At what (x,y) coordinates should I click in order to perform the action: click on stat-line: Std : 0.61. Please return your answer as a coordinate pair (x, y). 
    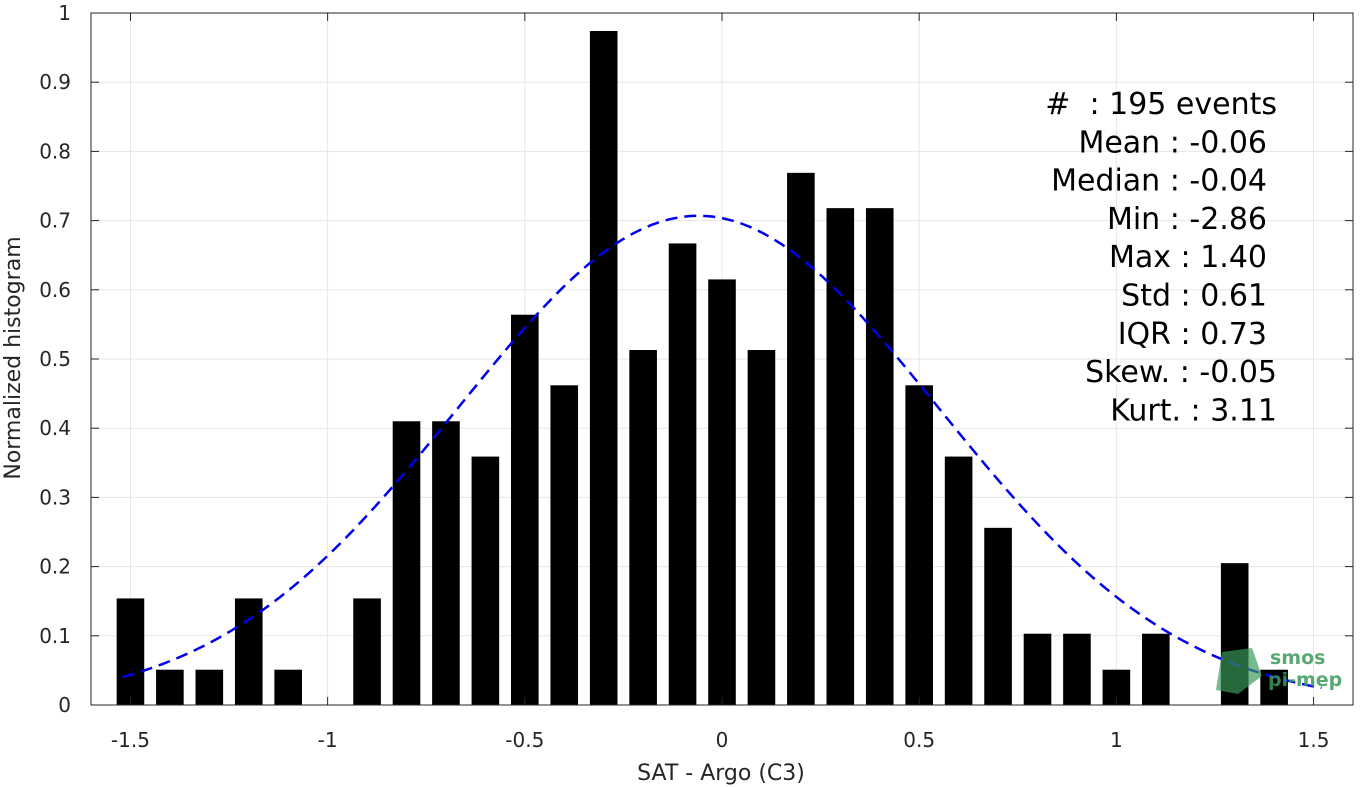
    Looking at the image, I should click on (1194, 296).